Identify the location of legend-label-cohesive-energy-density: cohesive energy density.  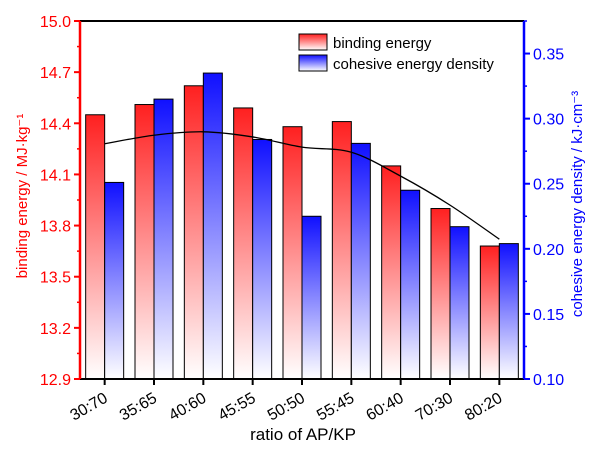
(413, 64).